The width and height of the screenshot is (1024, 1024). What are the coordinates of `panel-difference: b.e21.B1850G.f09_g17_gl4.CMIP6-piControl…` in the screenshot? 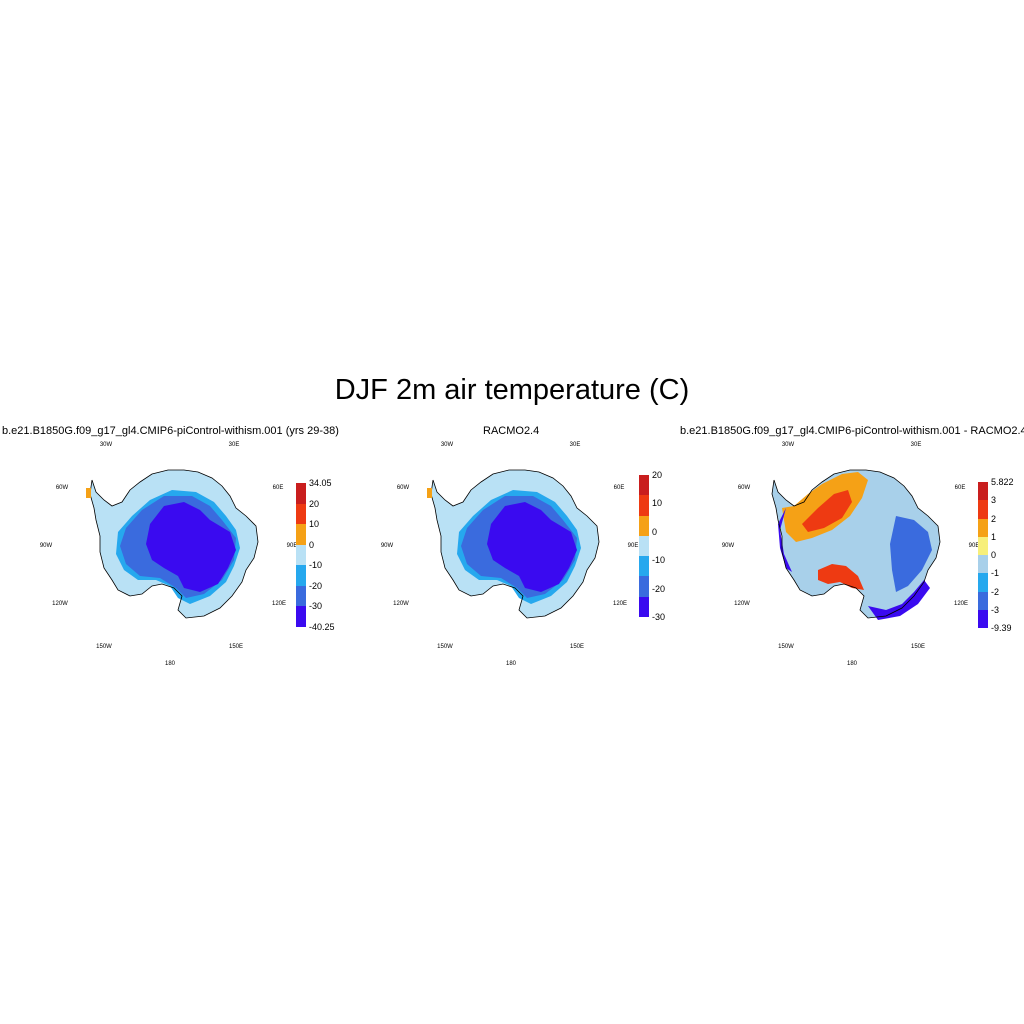 It's located at (852, 550).